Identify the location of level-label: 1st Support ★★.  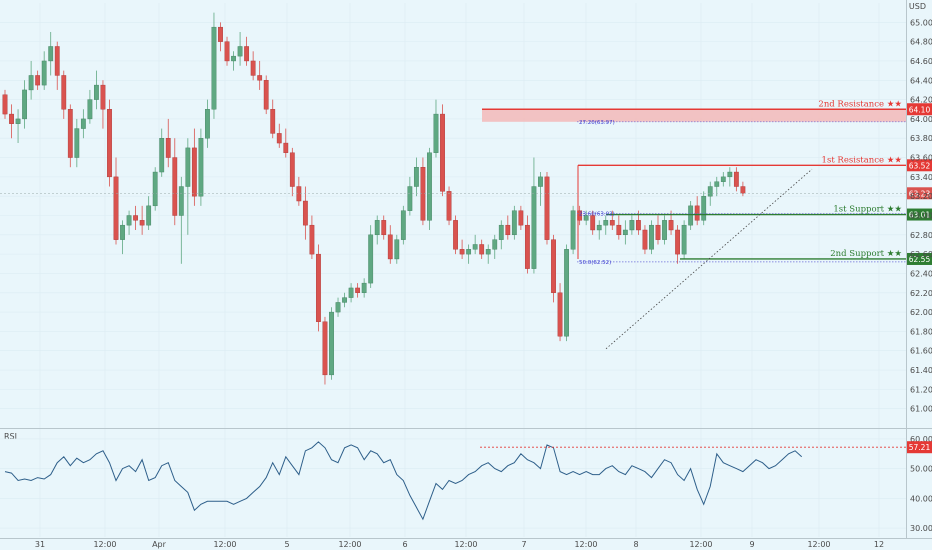
(867, 210).